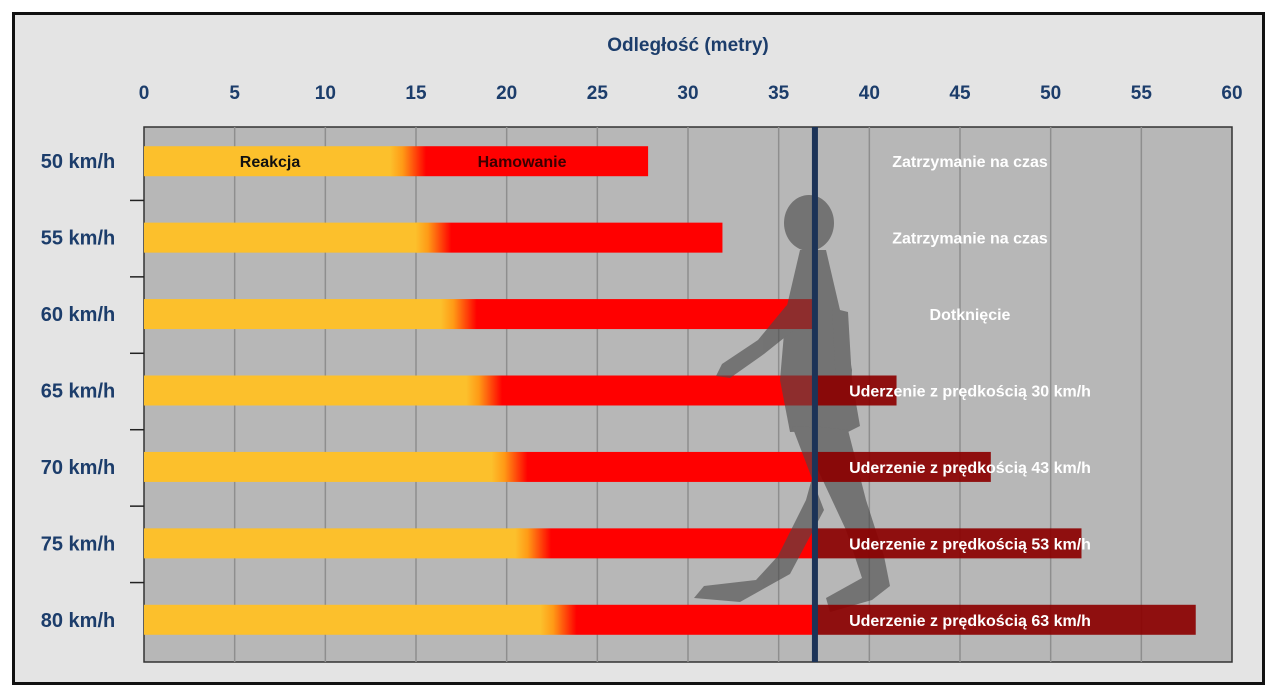  I want to click on y-category-label: 60 km/h, so click(78, 315).